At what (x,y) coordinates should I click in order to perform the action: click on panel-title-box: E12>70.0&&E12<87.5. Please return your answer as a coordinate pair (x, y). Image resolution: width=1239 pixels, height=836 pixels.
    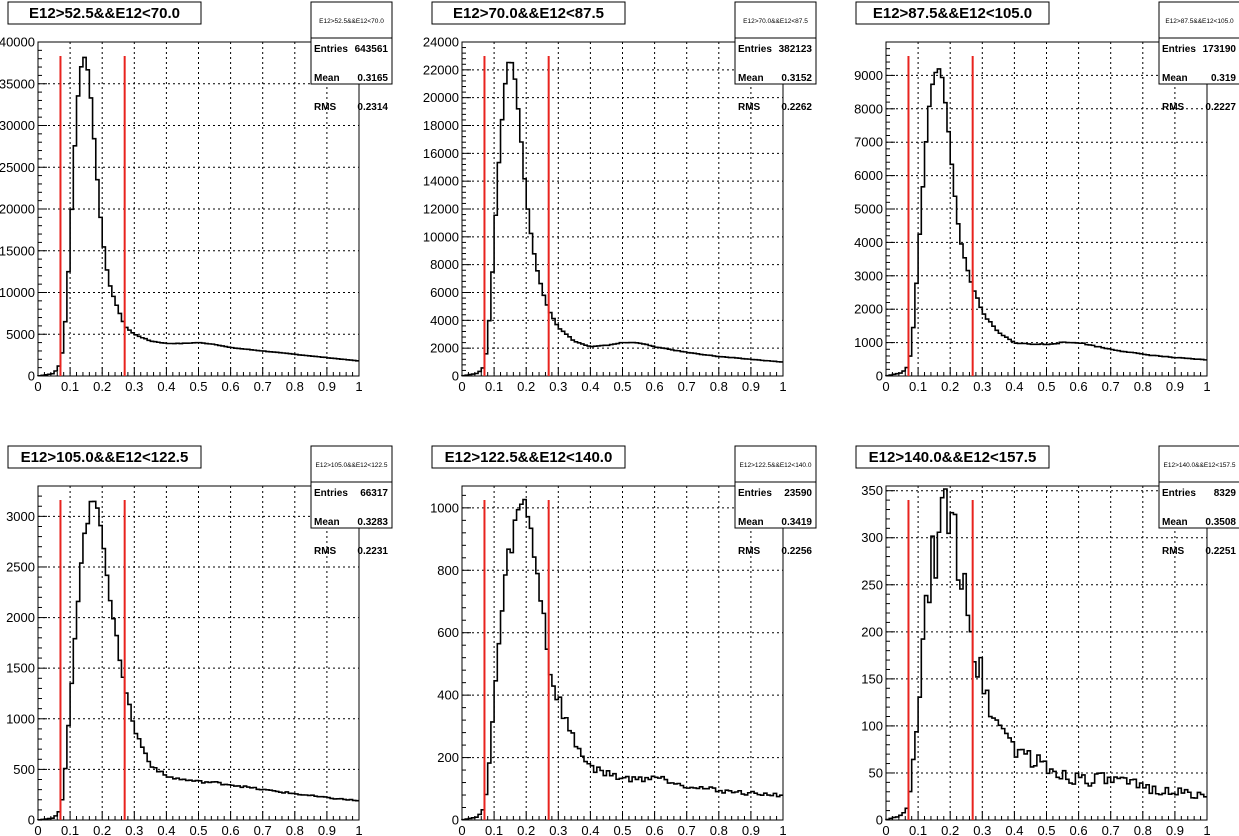
    Looking at the image, I should click on (528, 13).